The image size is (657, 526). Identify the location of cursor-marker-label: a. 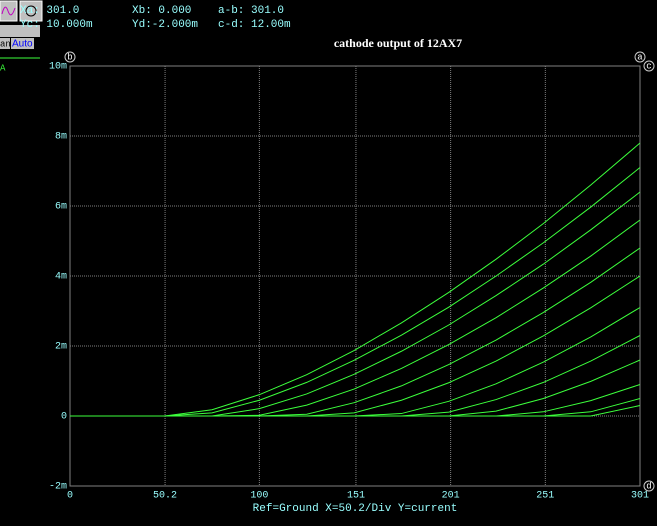
(640, 57).